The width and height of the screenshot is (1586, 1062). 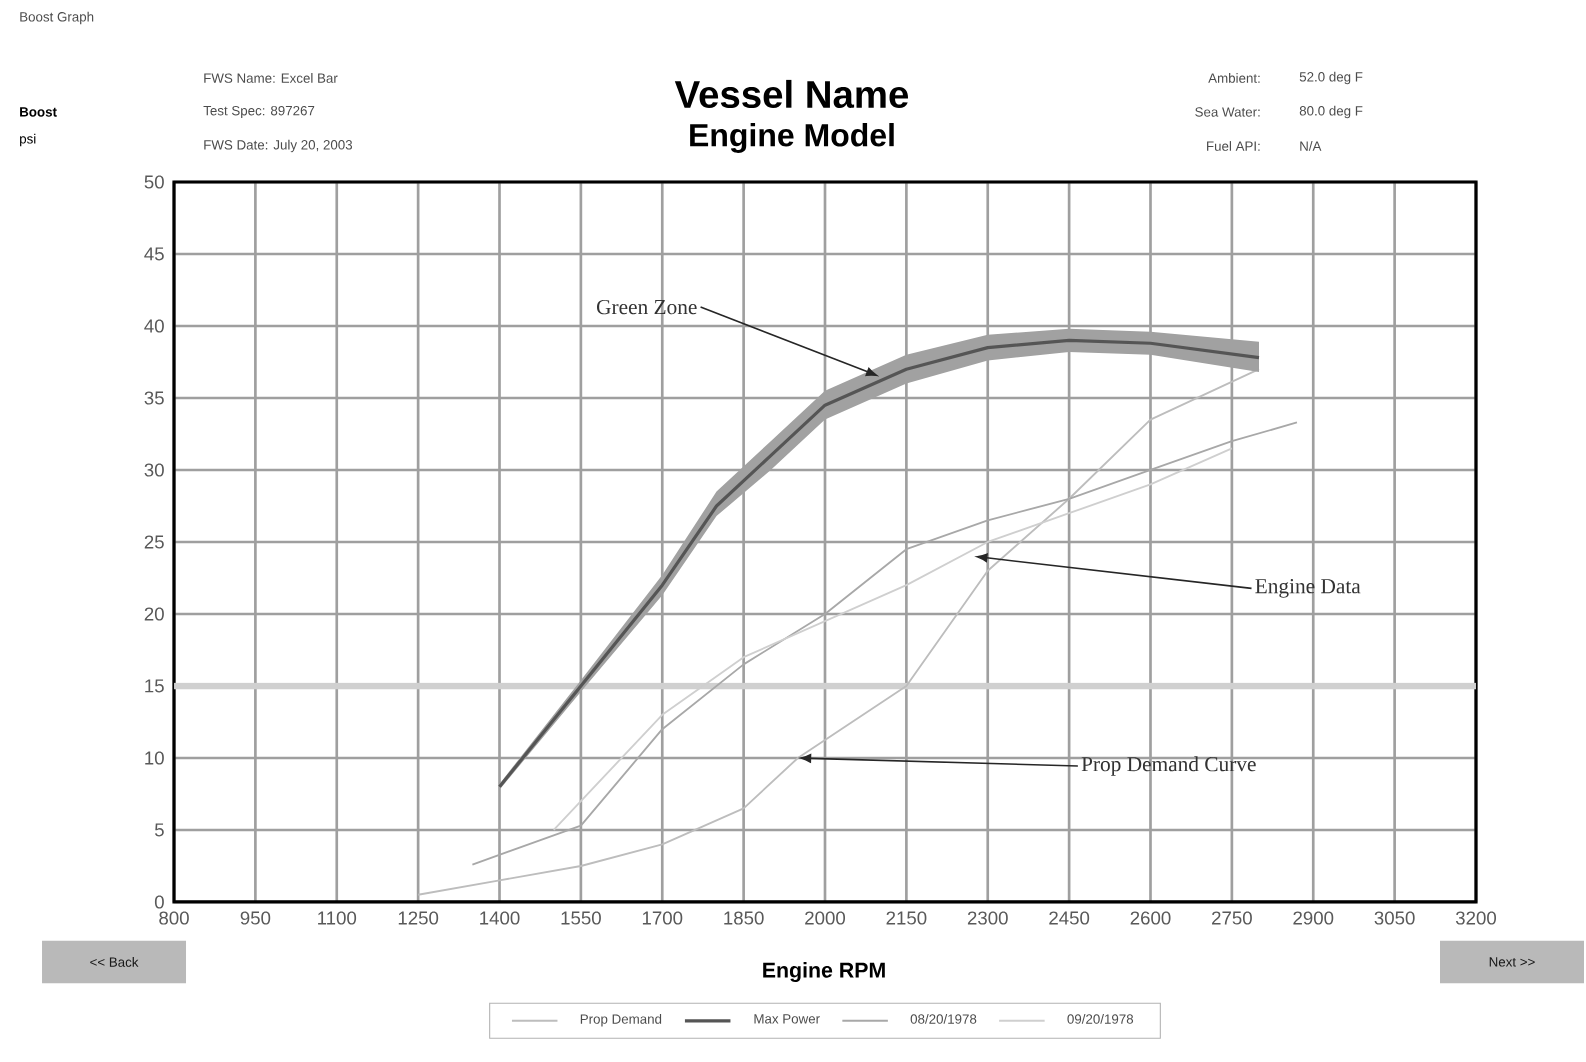 What do you see at coordinates (174, 918) in the screenshot?
I see `x-tick-label: 800` at bounding box center [174, 918].